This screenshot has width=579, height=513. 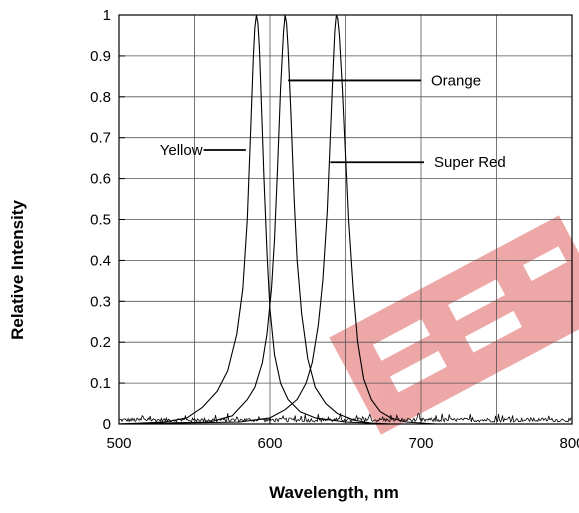 What do you see at coordinates (100, 220) in the screenshot?
I see `y-tick-label: 0.5` at bounding box center [100, 220].